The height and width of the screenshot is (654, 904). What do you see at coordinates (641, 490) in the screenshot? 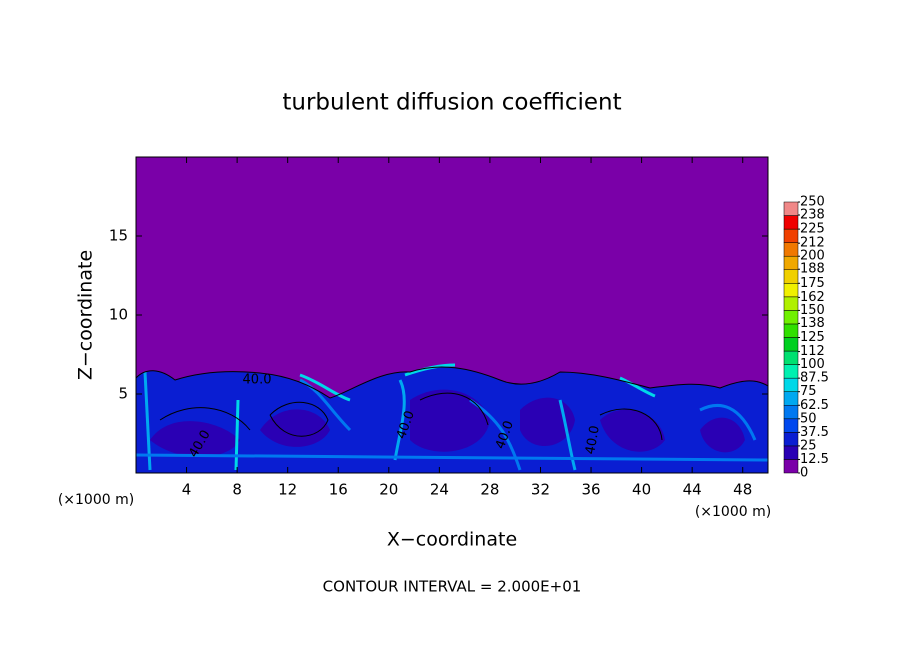
I see `x-tick-label: 40` at bounding box center [641, 490].